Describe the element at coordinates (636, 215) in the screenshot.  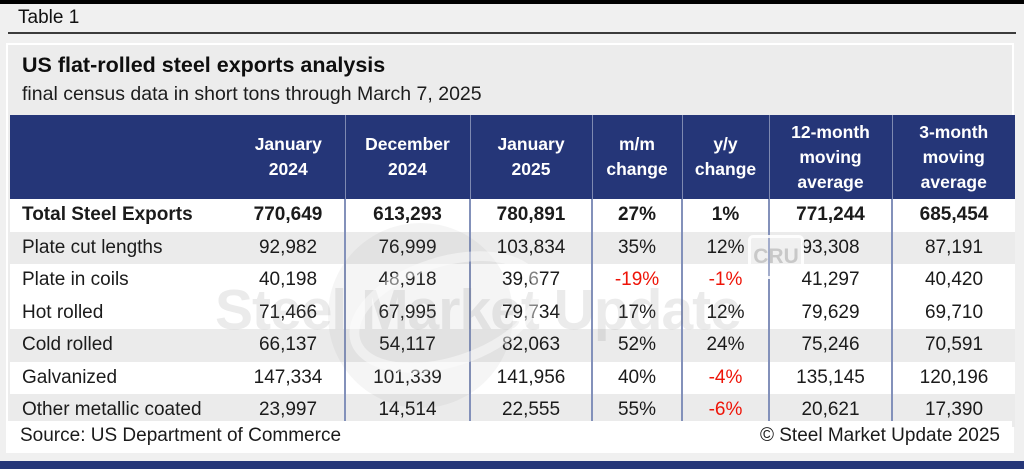
I see `cell: 27%` at that location.